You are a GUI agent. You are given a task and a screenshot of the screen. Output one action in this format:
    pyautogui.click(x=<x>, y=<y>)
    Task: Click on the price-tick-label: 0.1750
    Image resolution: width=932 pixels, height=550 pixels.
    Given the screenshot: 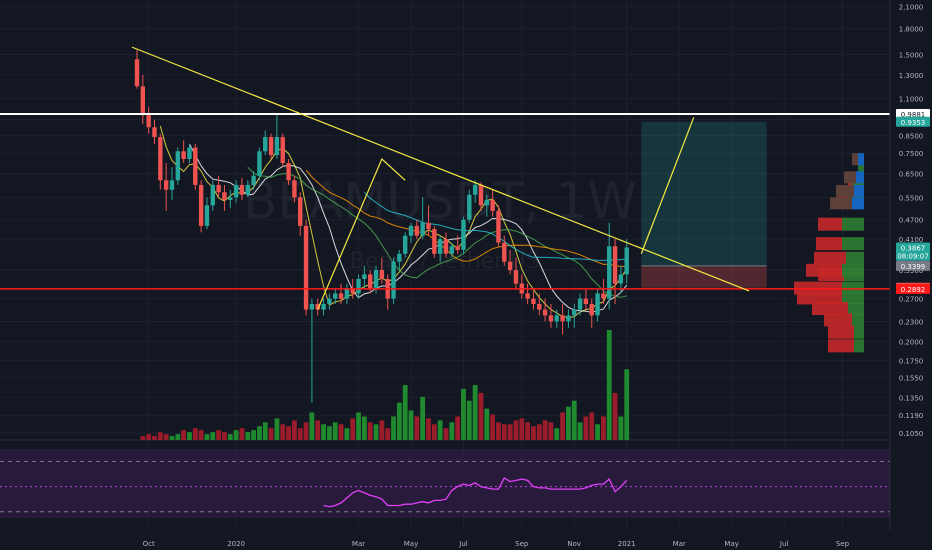 What is the action you would take?
    pyautogui.click(x=911, y=361)
    